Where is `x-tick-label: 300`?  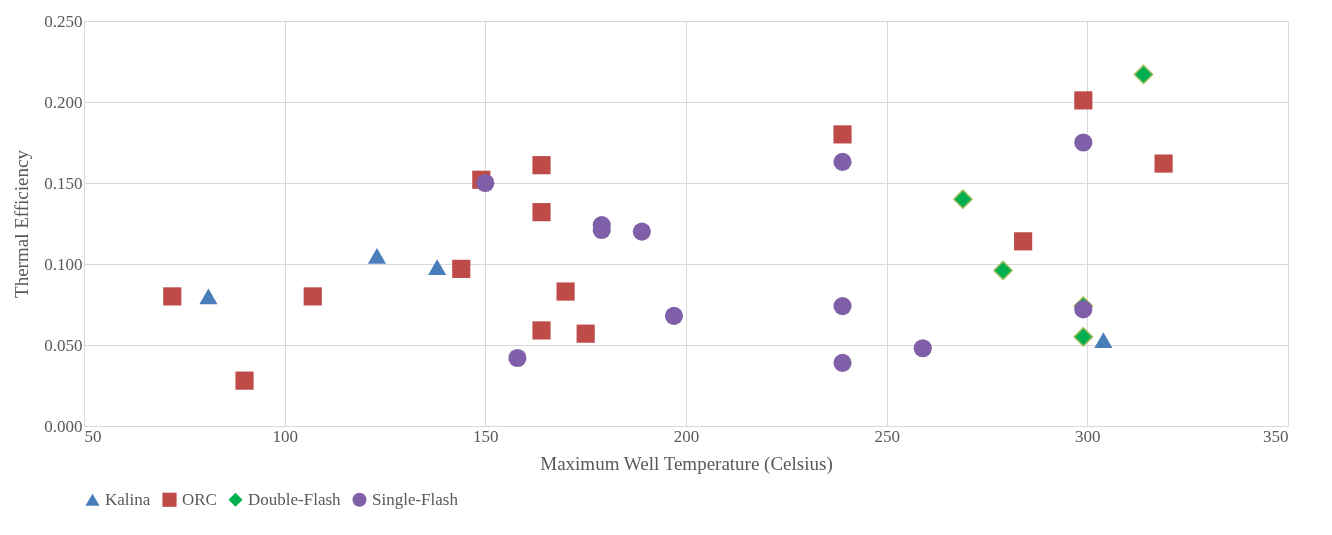
x-tick-label: 300 is located at coordinates (1088, 436).